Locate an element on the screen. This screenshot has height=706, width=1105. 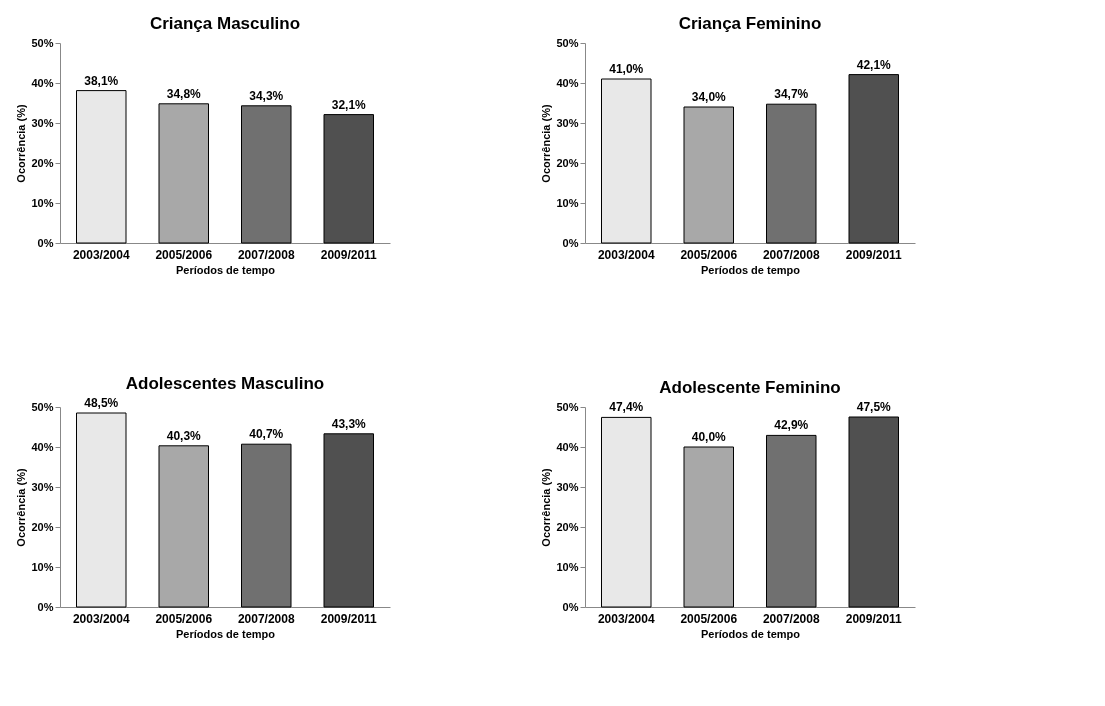
data-label: 32,1% is located at coordinates (349, 104).